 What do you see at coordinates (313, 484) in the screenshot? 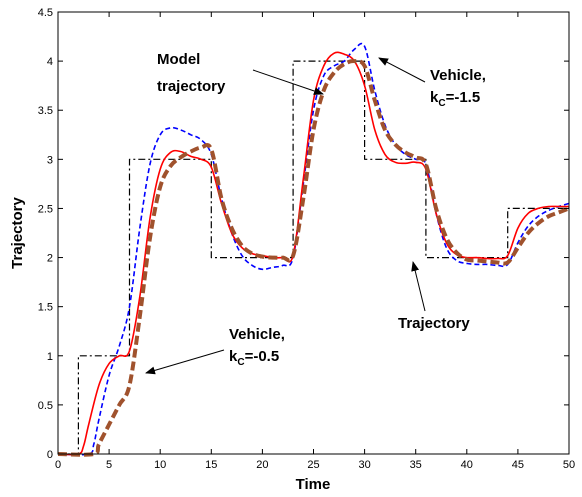
I see `x-axis-label: Time` at bounding box center [313, 484].